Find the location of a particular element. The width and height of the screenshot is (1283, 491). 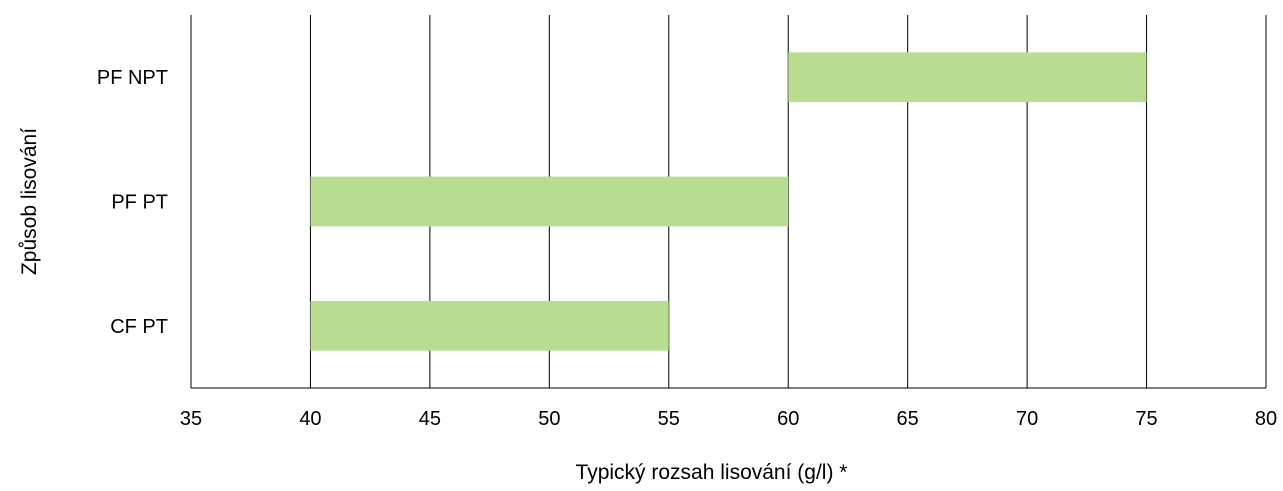

x-tick-label-50: 50 is located at coordinates (549, 419).